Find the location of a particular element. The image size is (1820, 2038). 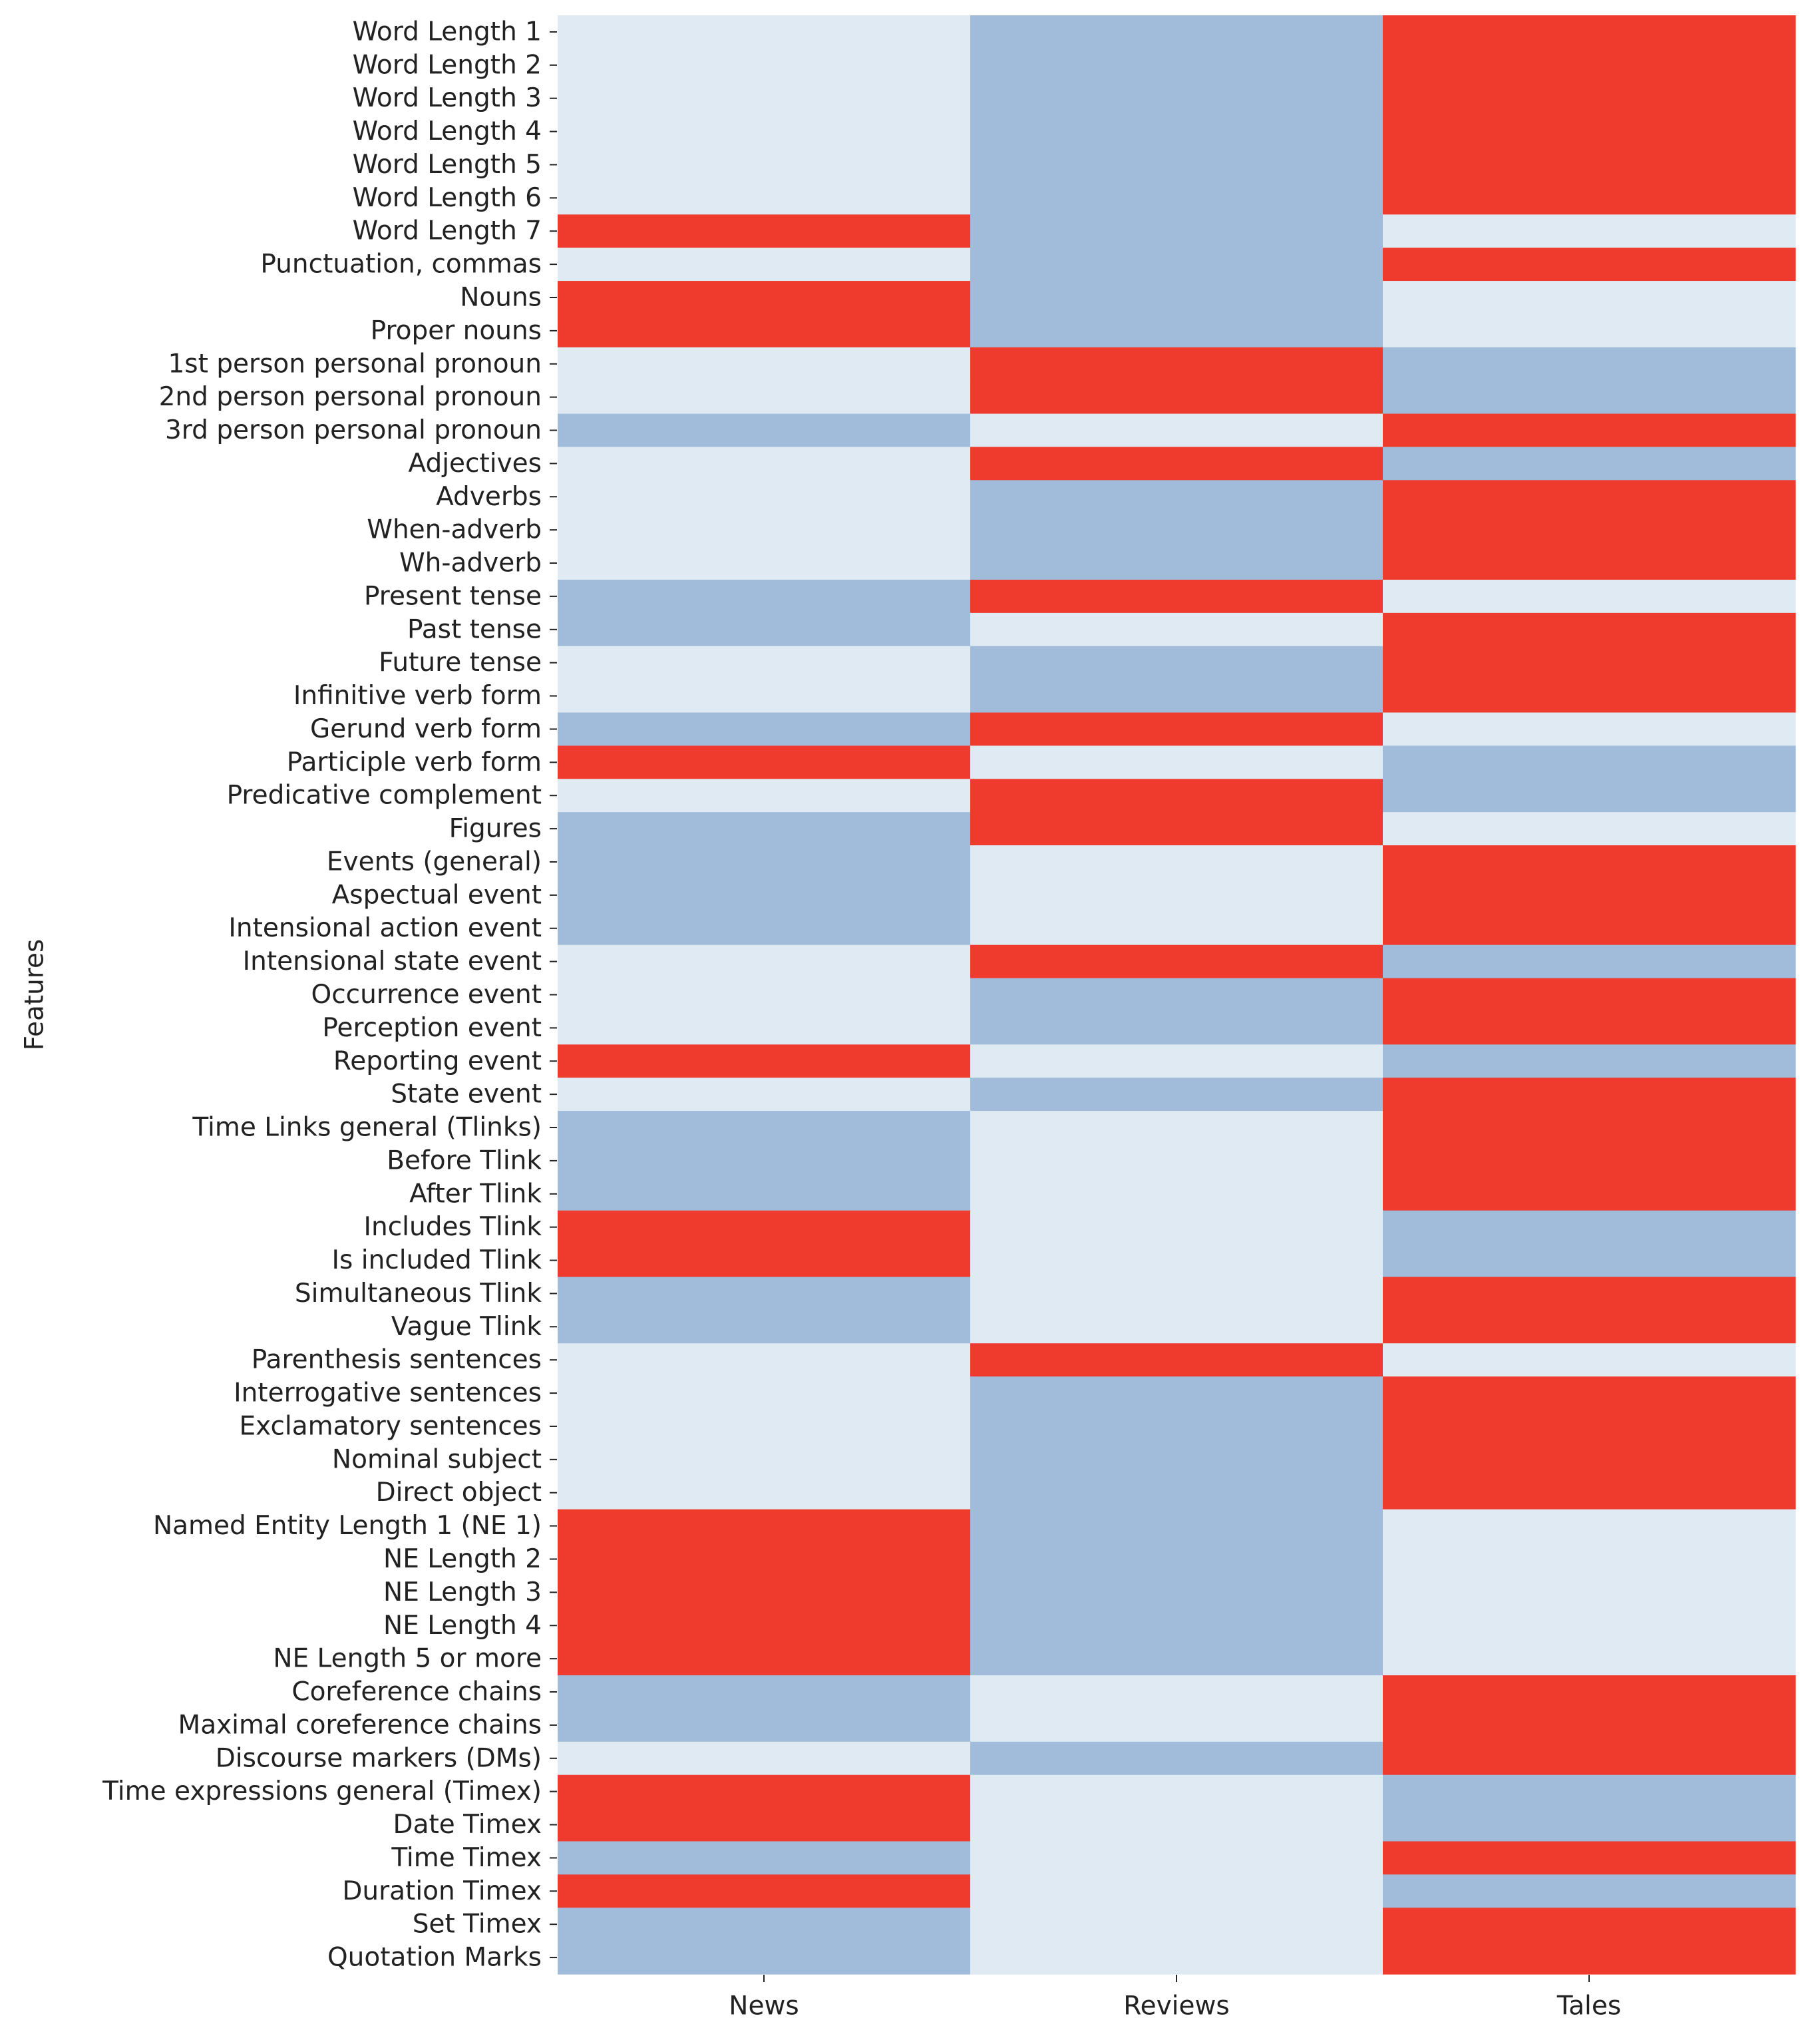

y-tick-label: Word Length 2 is located at coordinates (447, 65).